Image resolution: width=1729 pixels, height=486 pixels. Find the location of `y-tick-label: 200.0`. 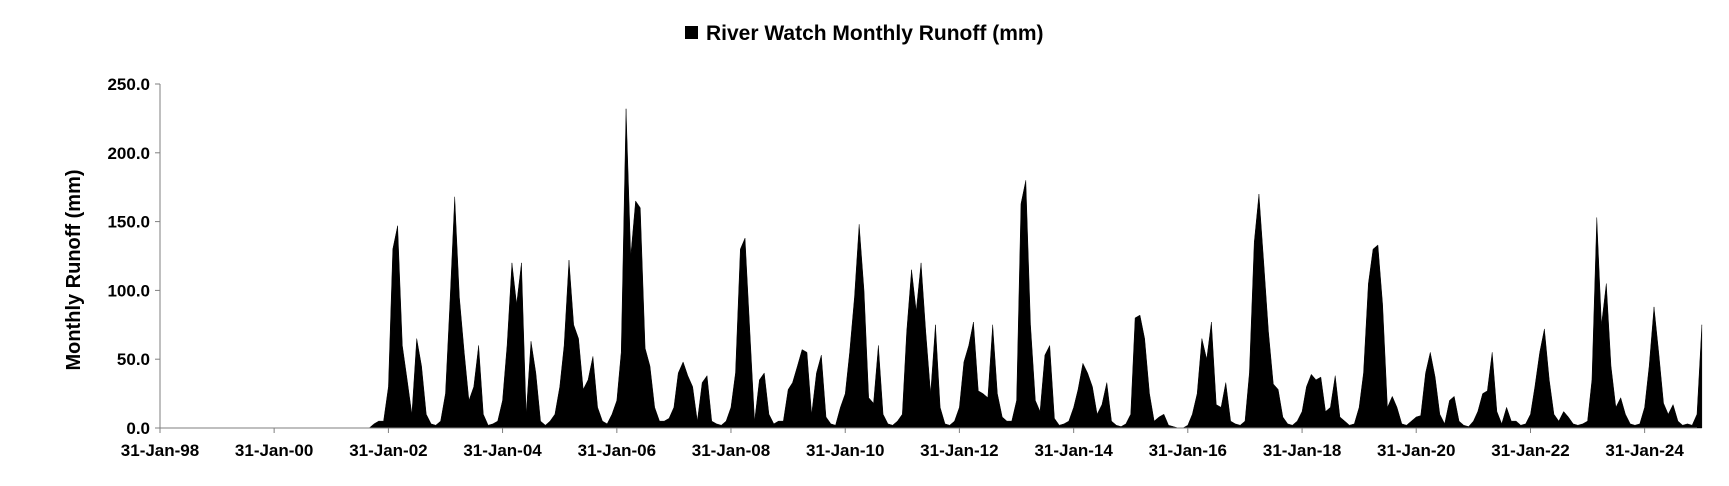

y-tick-label: 200.0 is located at coordinates (128, 153).